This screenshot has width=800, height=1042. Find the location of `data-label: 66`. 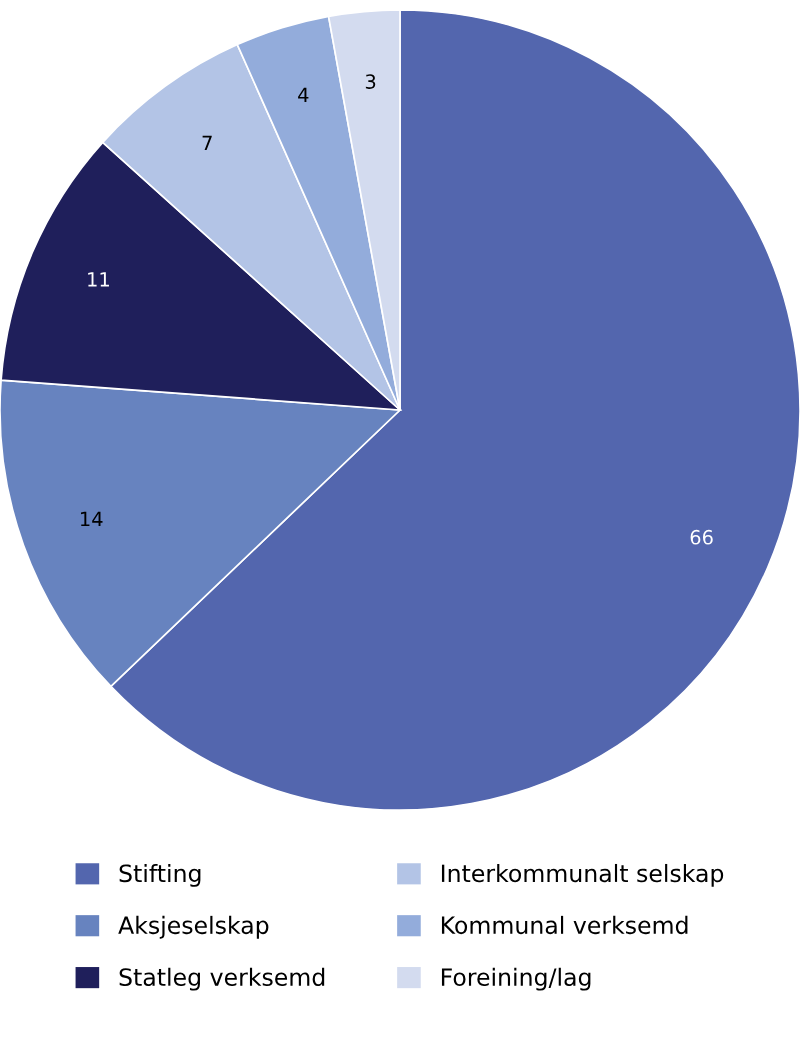

data-label: 66 is located at coordinates (701, 537).